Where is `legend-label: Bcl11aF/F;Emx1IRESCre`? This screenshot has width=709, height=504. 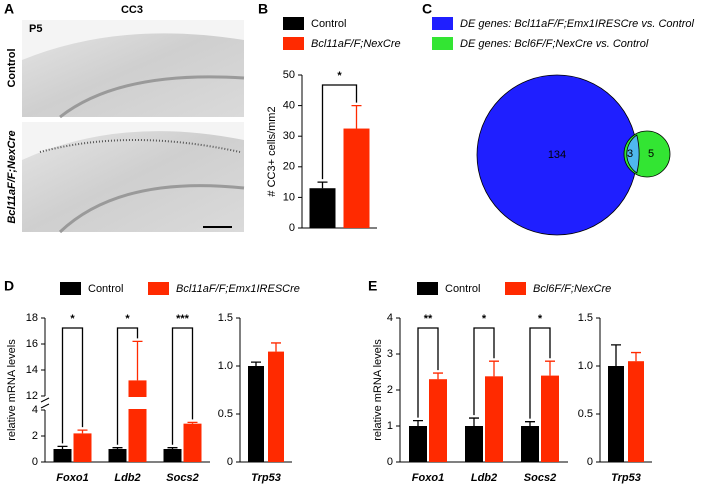 legend-label: Bcl11aF/F;Emx1IRESCre is located at coordinates (238, 289).